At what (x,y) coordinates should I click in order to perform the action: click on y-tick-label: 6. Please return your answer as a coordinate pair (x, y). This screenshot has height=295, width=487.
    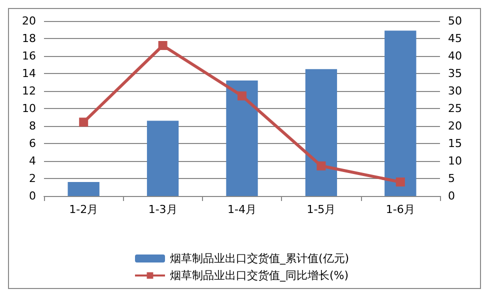
    Looking at the image, I should click on (32, 143).